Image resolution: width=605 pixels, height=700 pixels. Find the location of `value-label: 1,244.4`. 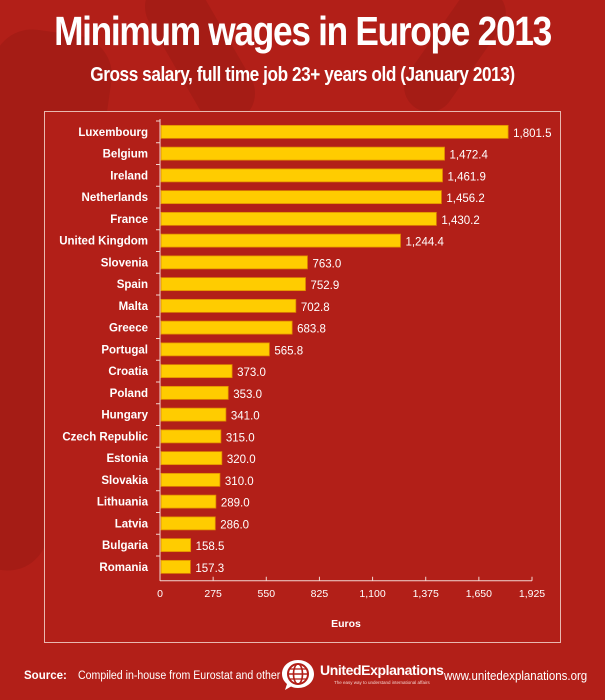

value-label: 1,244.4 is located at coordinates (424, 243).